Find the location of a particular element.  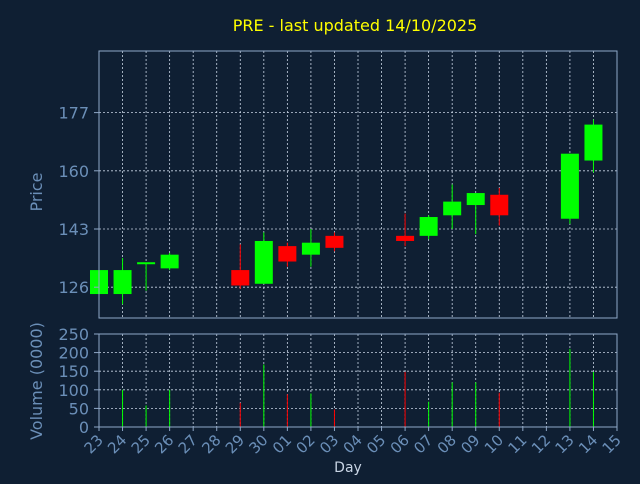

x-tick-label: 30 is located at coordinates (258, 444).